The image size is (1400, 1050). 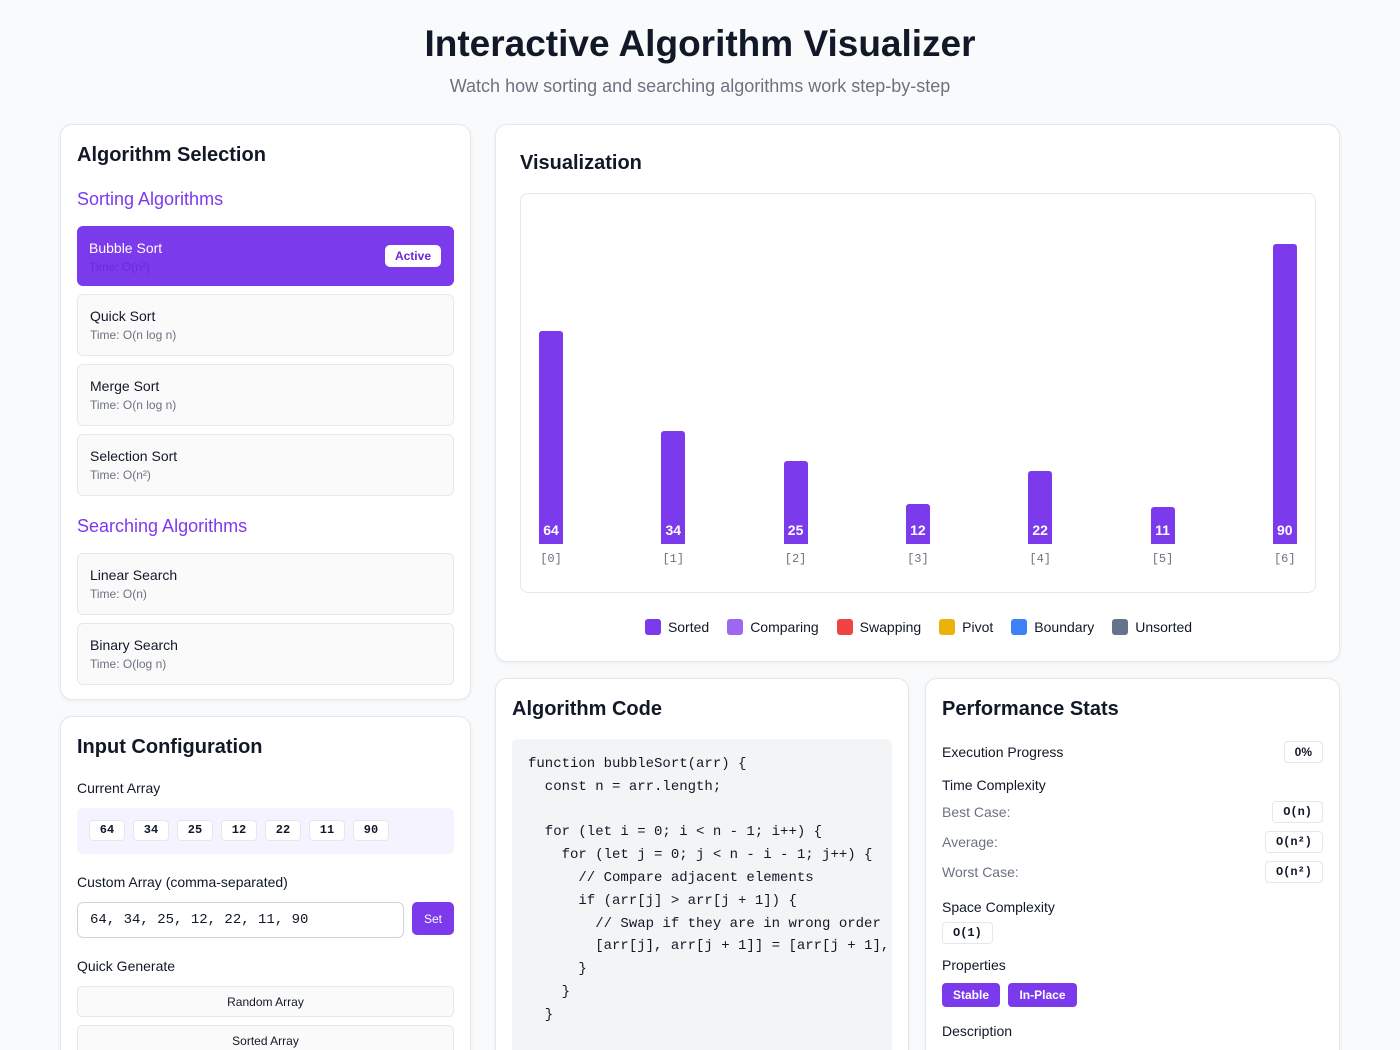 What do you see at coordinates (976, 812) in the screenshot?
I see `best-case-label: Best Case:` at bounding box center [976, 812].